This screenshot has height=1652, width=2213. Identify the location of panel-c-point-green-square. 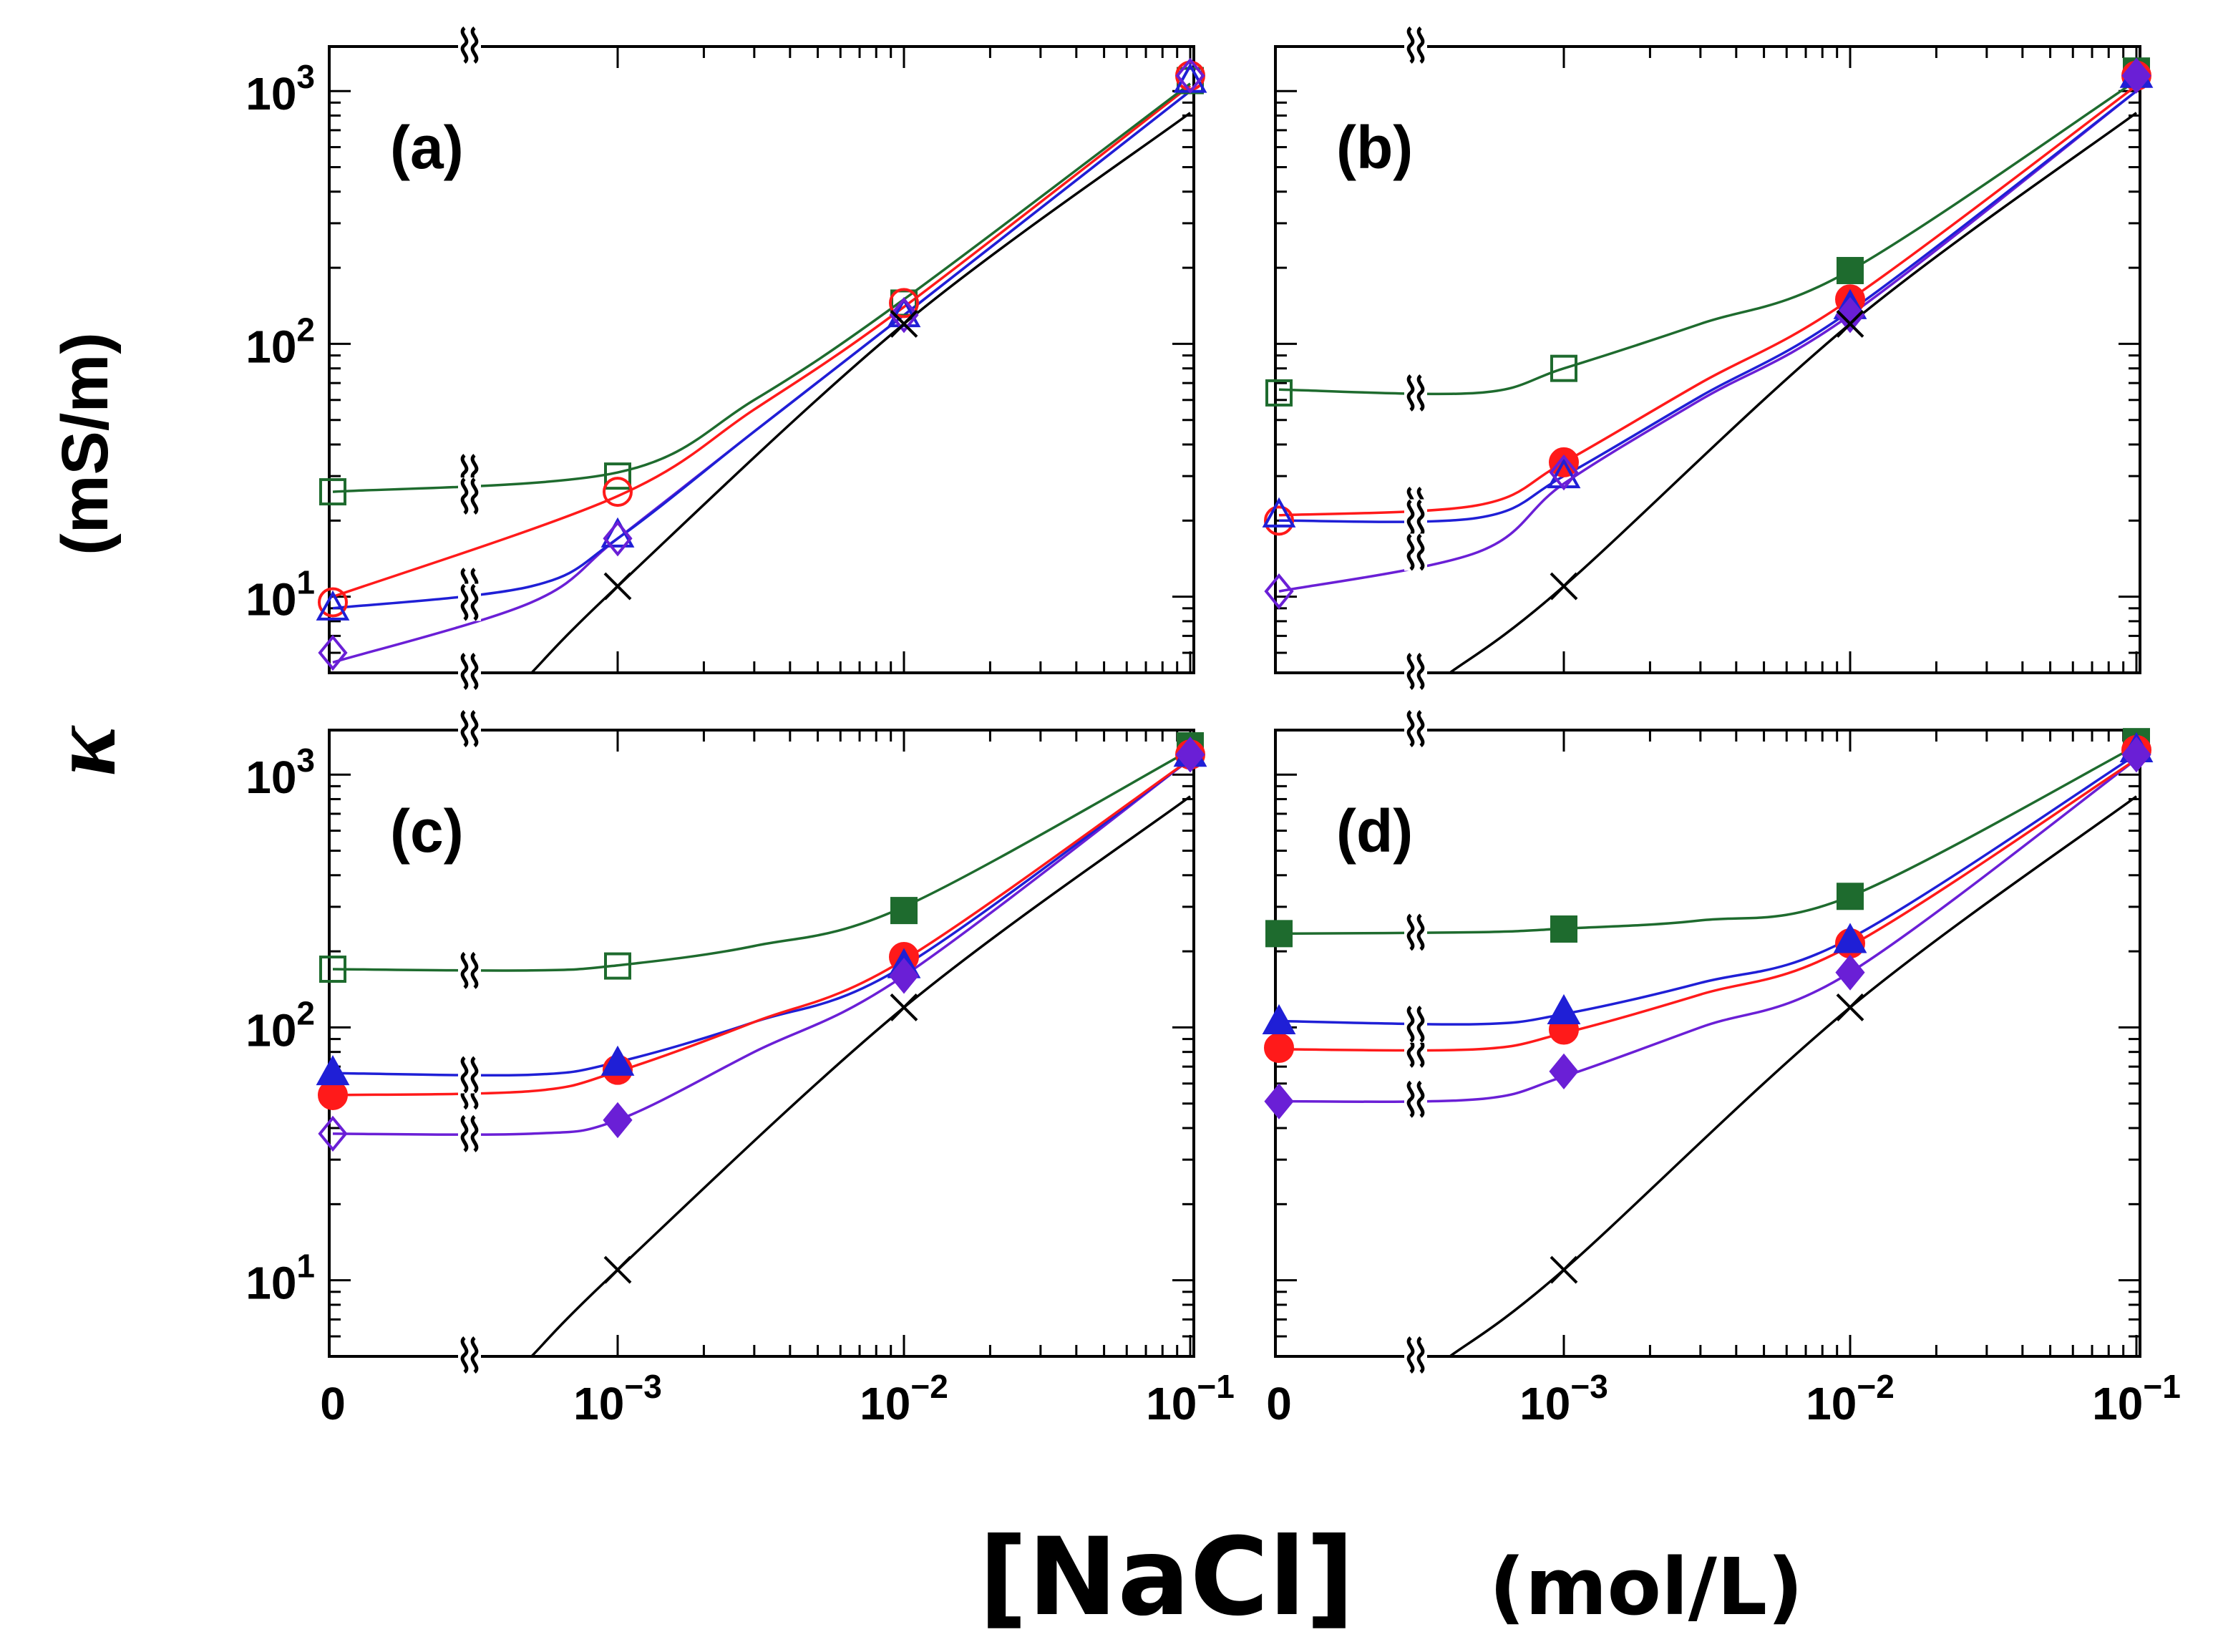
(332, 969).